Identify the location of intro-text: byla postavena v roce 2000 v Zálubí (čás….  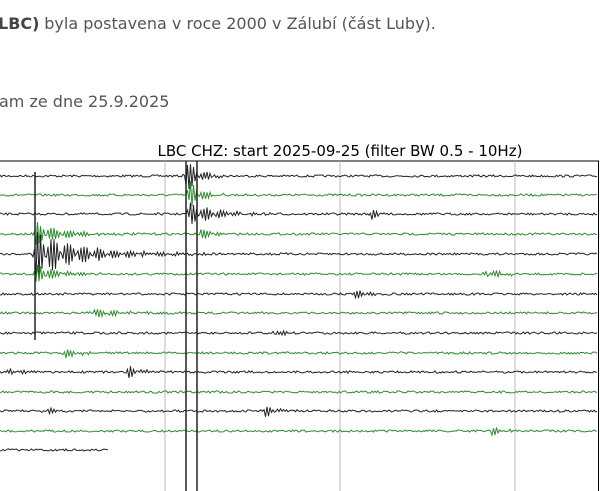
(240, 23).